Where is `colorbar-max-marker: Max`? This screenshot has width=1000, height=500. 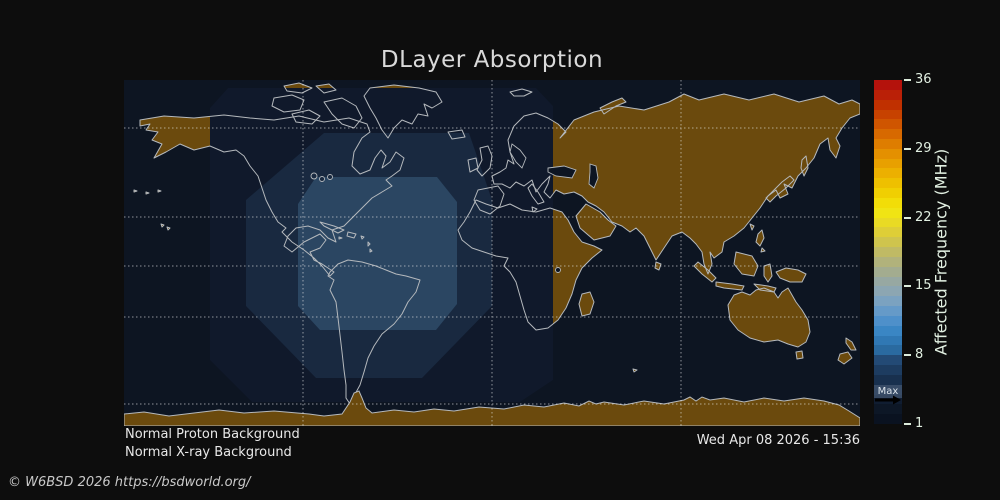 colorbar-max-marker: Max is located at coordinates (888, 392).